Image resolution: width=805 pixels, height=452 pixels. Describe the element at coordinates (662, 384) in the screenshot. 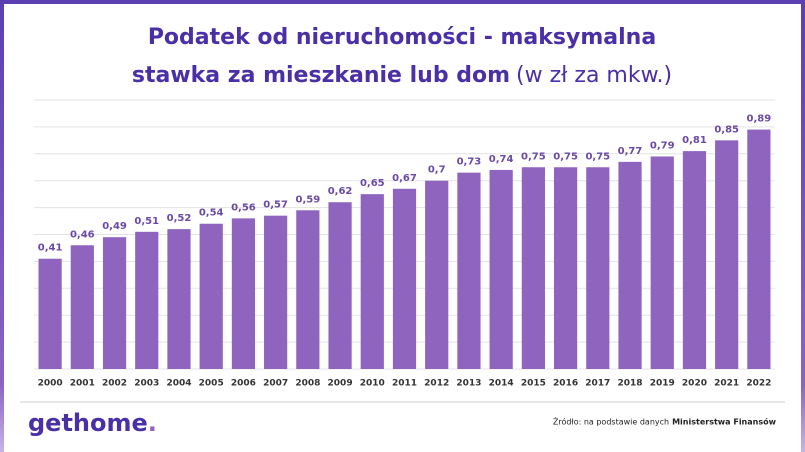

I see `x-tick-label: 2019` at that location.